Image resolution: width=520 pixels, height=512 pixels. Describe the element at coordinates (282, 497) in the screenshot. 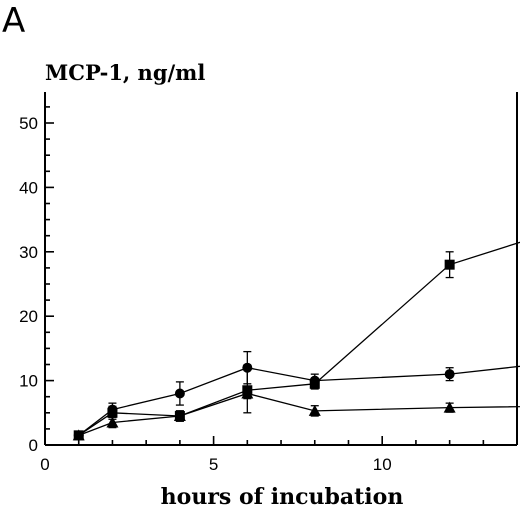

I see `x-axis-label: hours of incubation` at that location.